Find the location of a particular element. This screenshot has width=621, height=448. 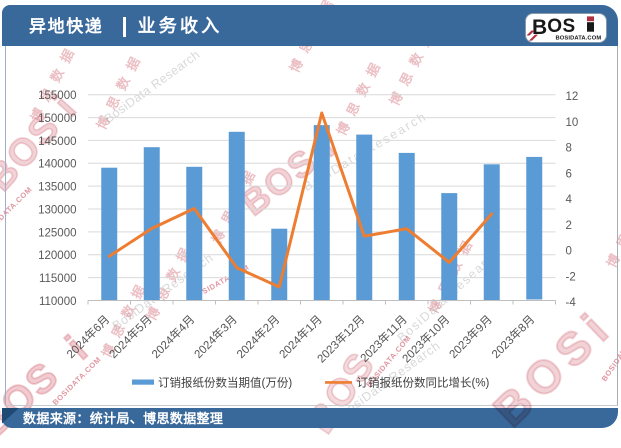

svg-text: OS is located at coordinates (561, 25).